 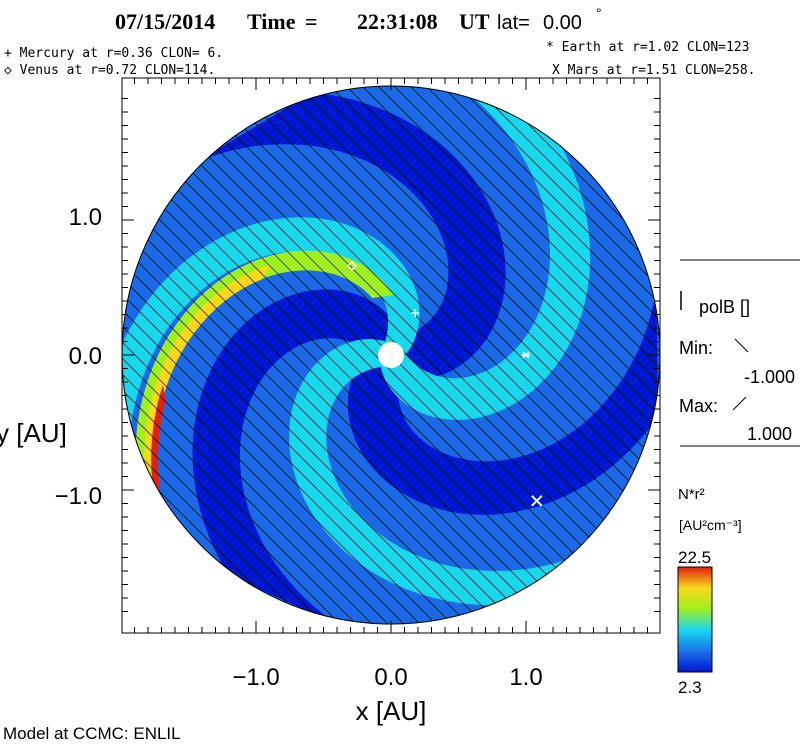 I want to click on planet-markers, so click(x=444, y=383).